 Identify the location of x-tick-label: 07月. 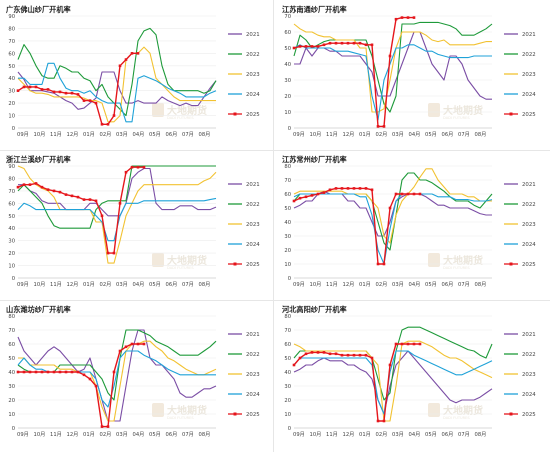
(188, 434).